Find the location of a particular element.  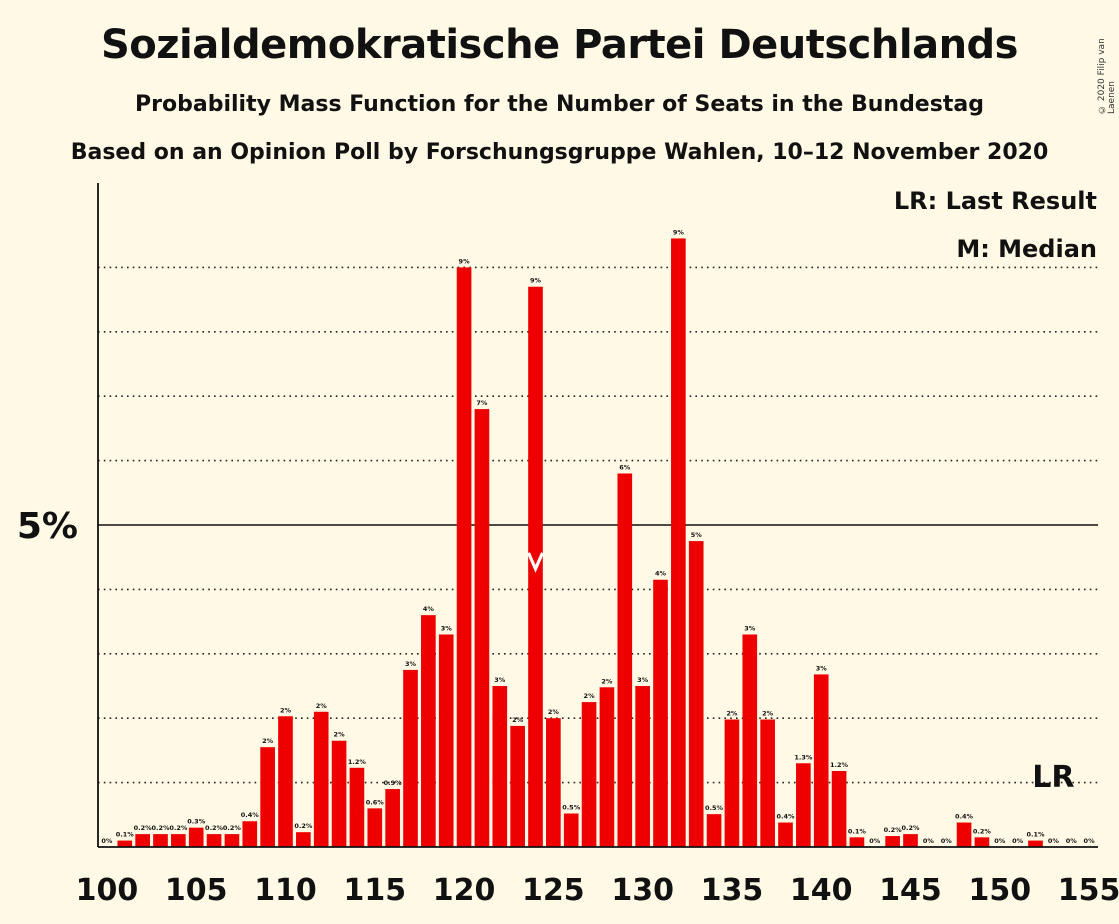

last-result-marker: LR is located at coordinates (1053, 777).